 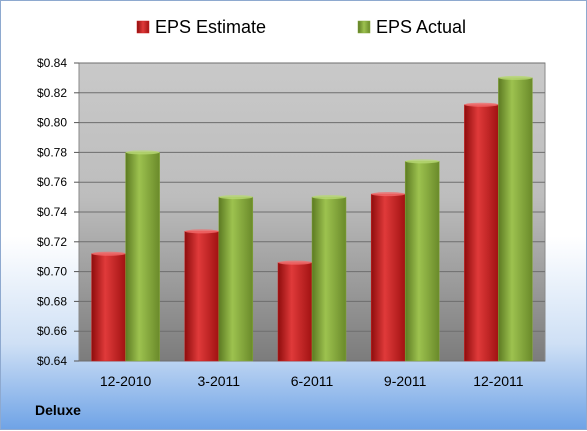 I want to click on legend-label-actual: EPS Actual, so click(x=421, y=27).